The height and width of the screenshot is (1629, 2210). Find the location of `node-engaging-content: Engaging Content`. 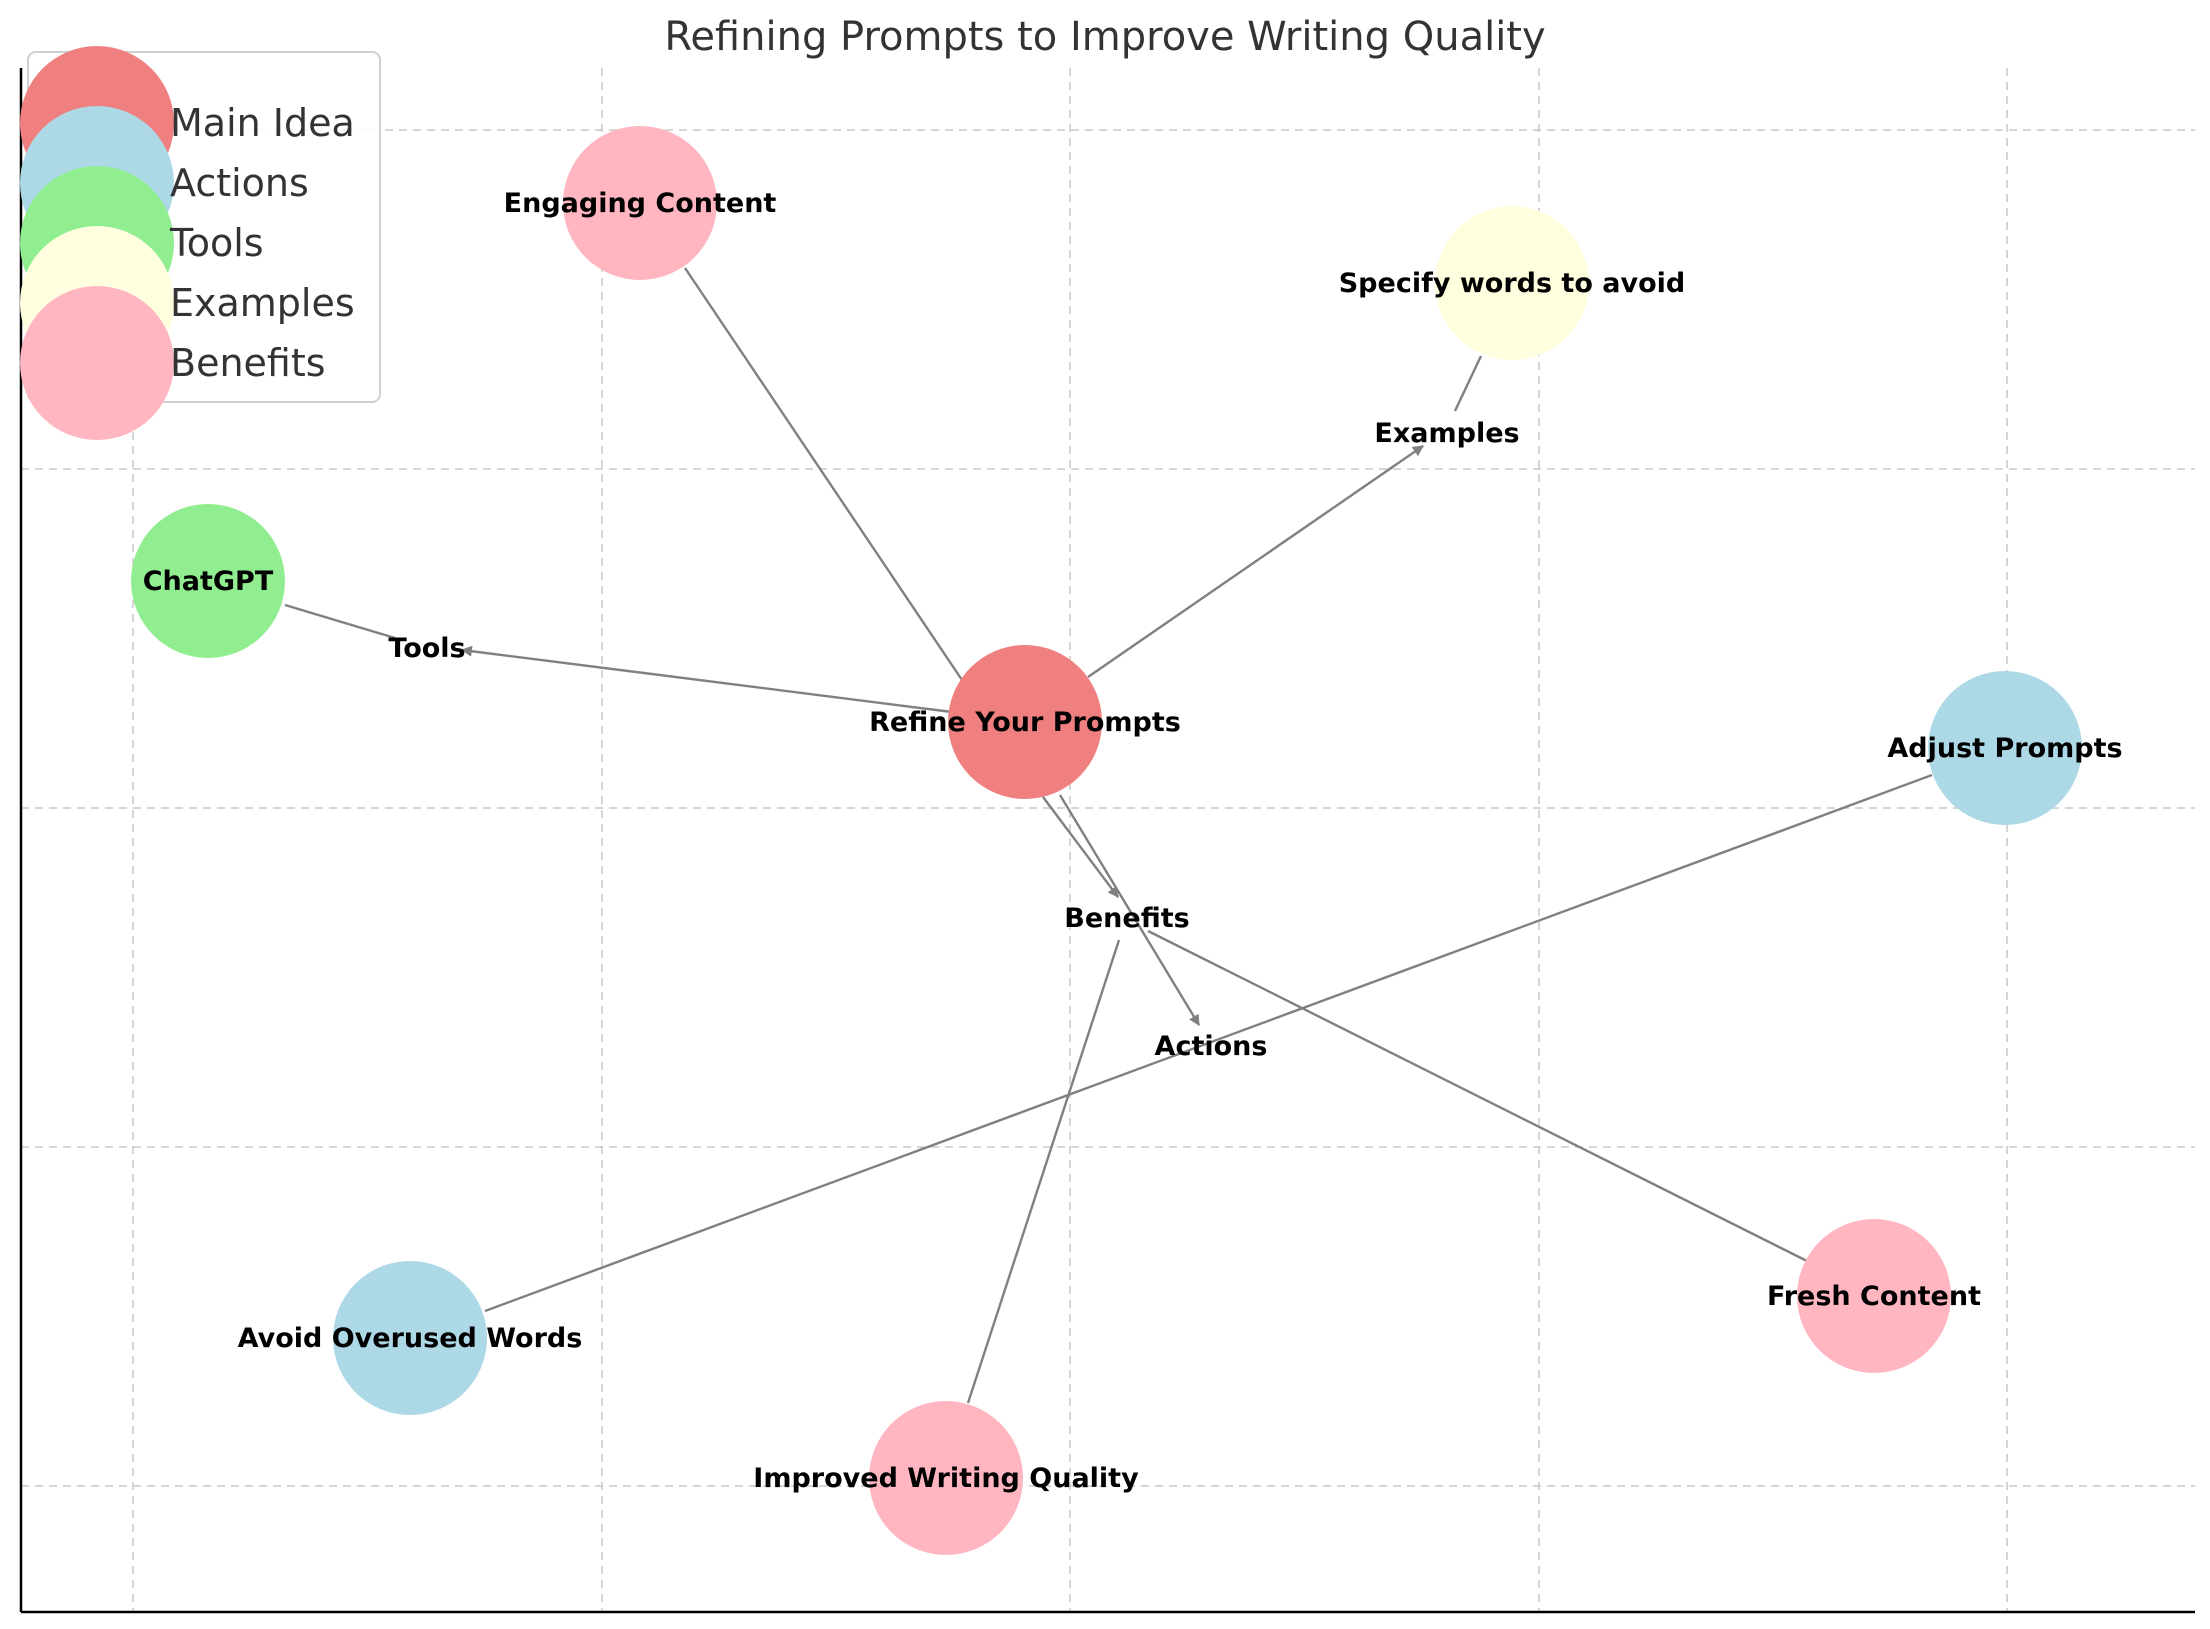

node-engaging-content: Engaging Content is located at coordinates (640, 203).